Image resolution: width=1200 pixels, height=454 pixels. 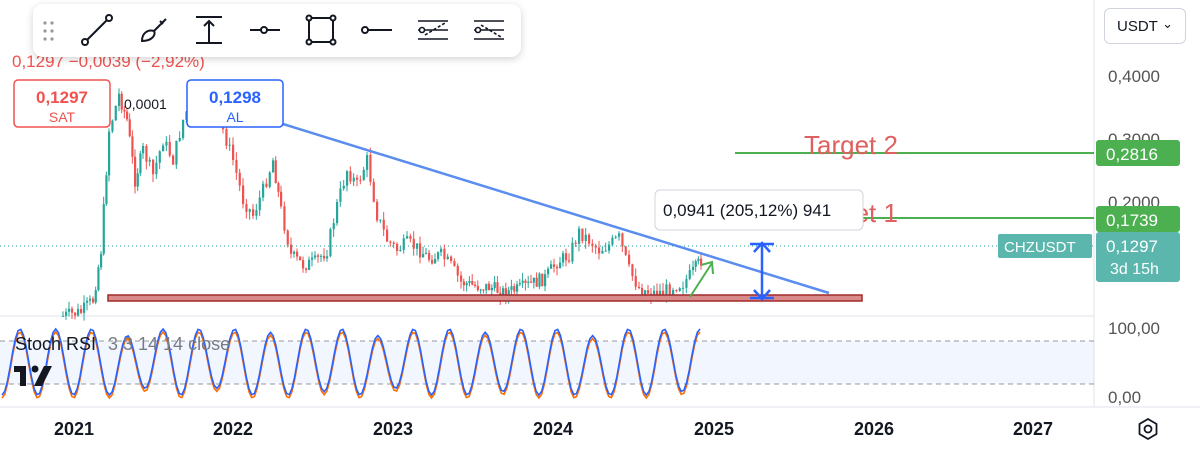 I want to click on price-range-icon, so click(x=209, y=30).